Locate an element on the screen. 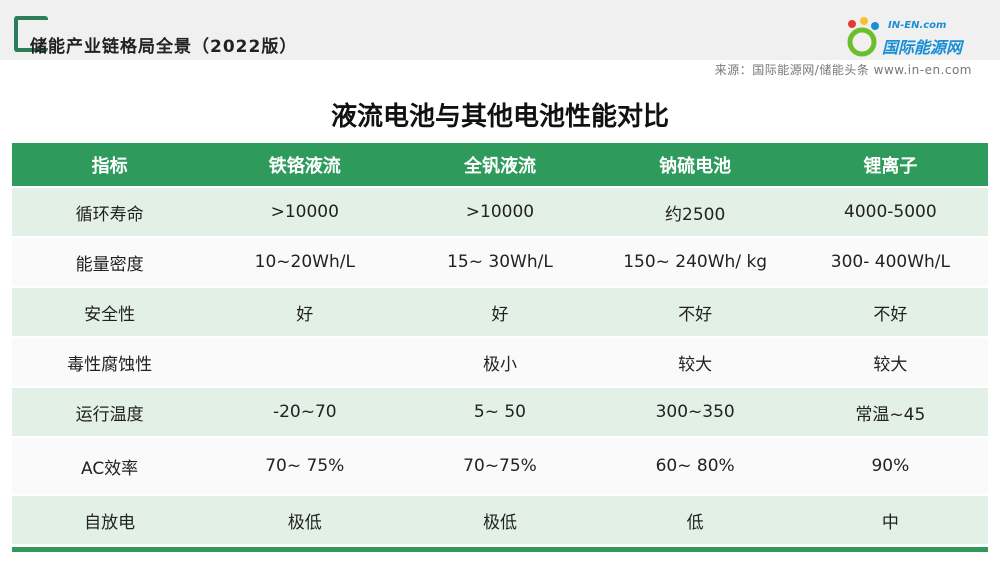 This screenshot has height=562, width=1000. table-row: 毒性腐蚀性 极小 较大 较大 is located at coordinates (500, 361).